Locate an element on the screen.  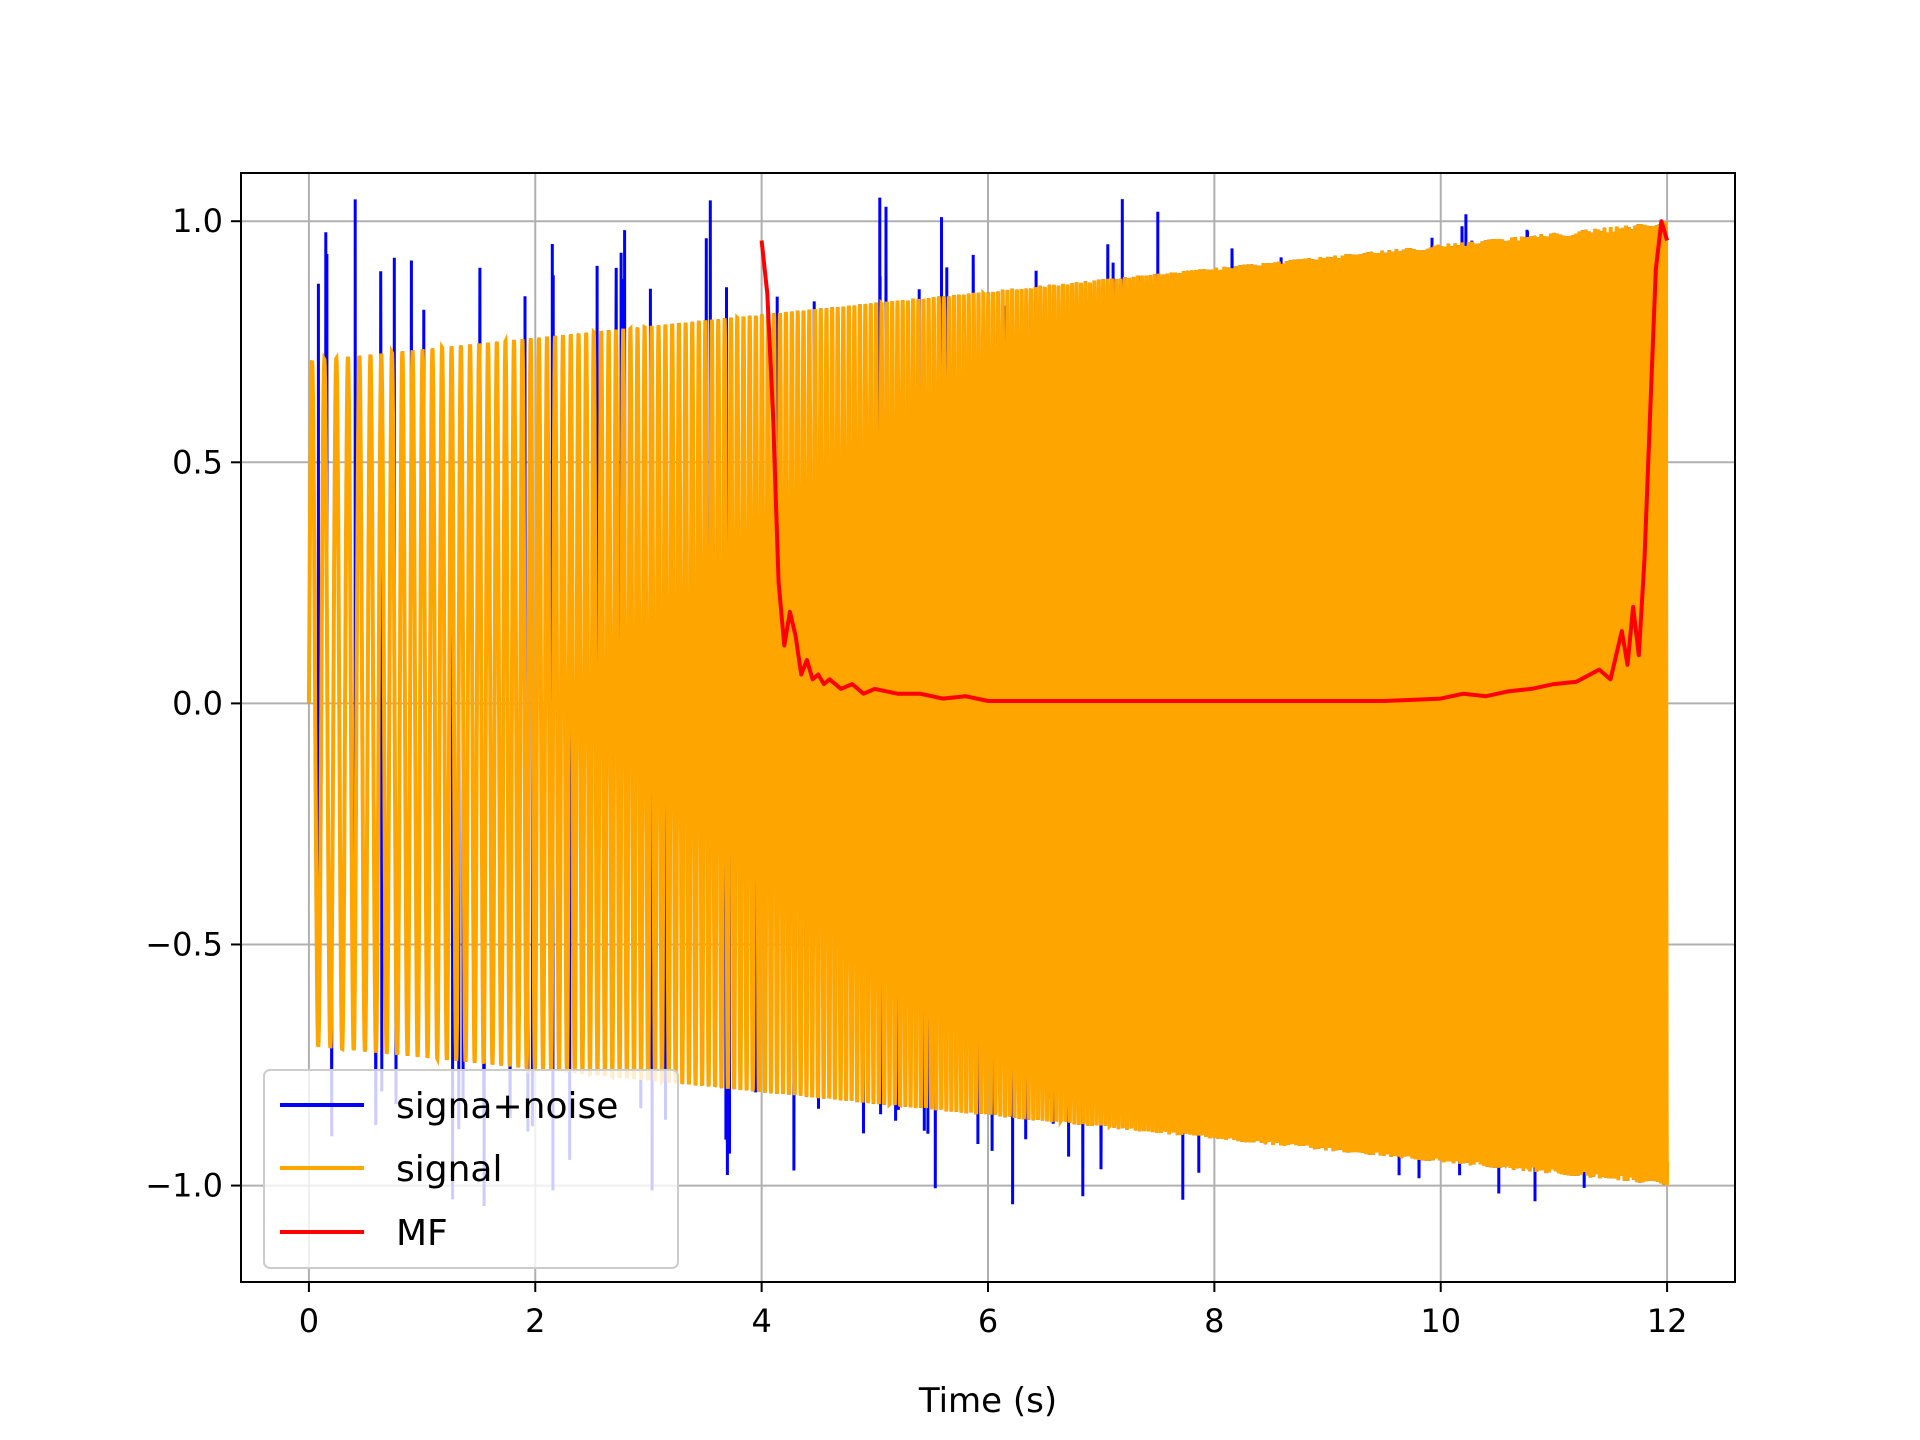
legend-box is located at coordinates (471, 1169).